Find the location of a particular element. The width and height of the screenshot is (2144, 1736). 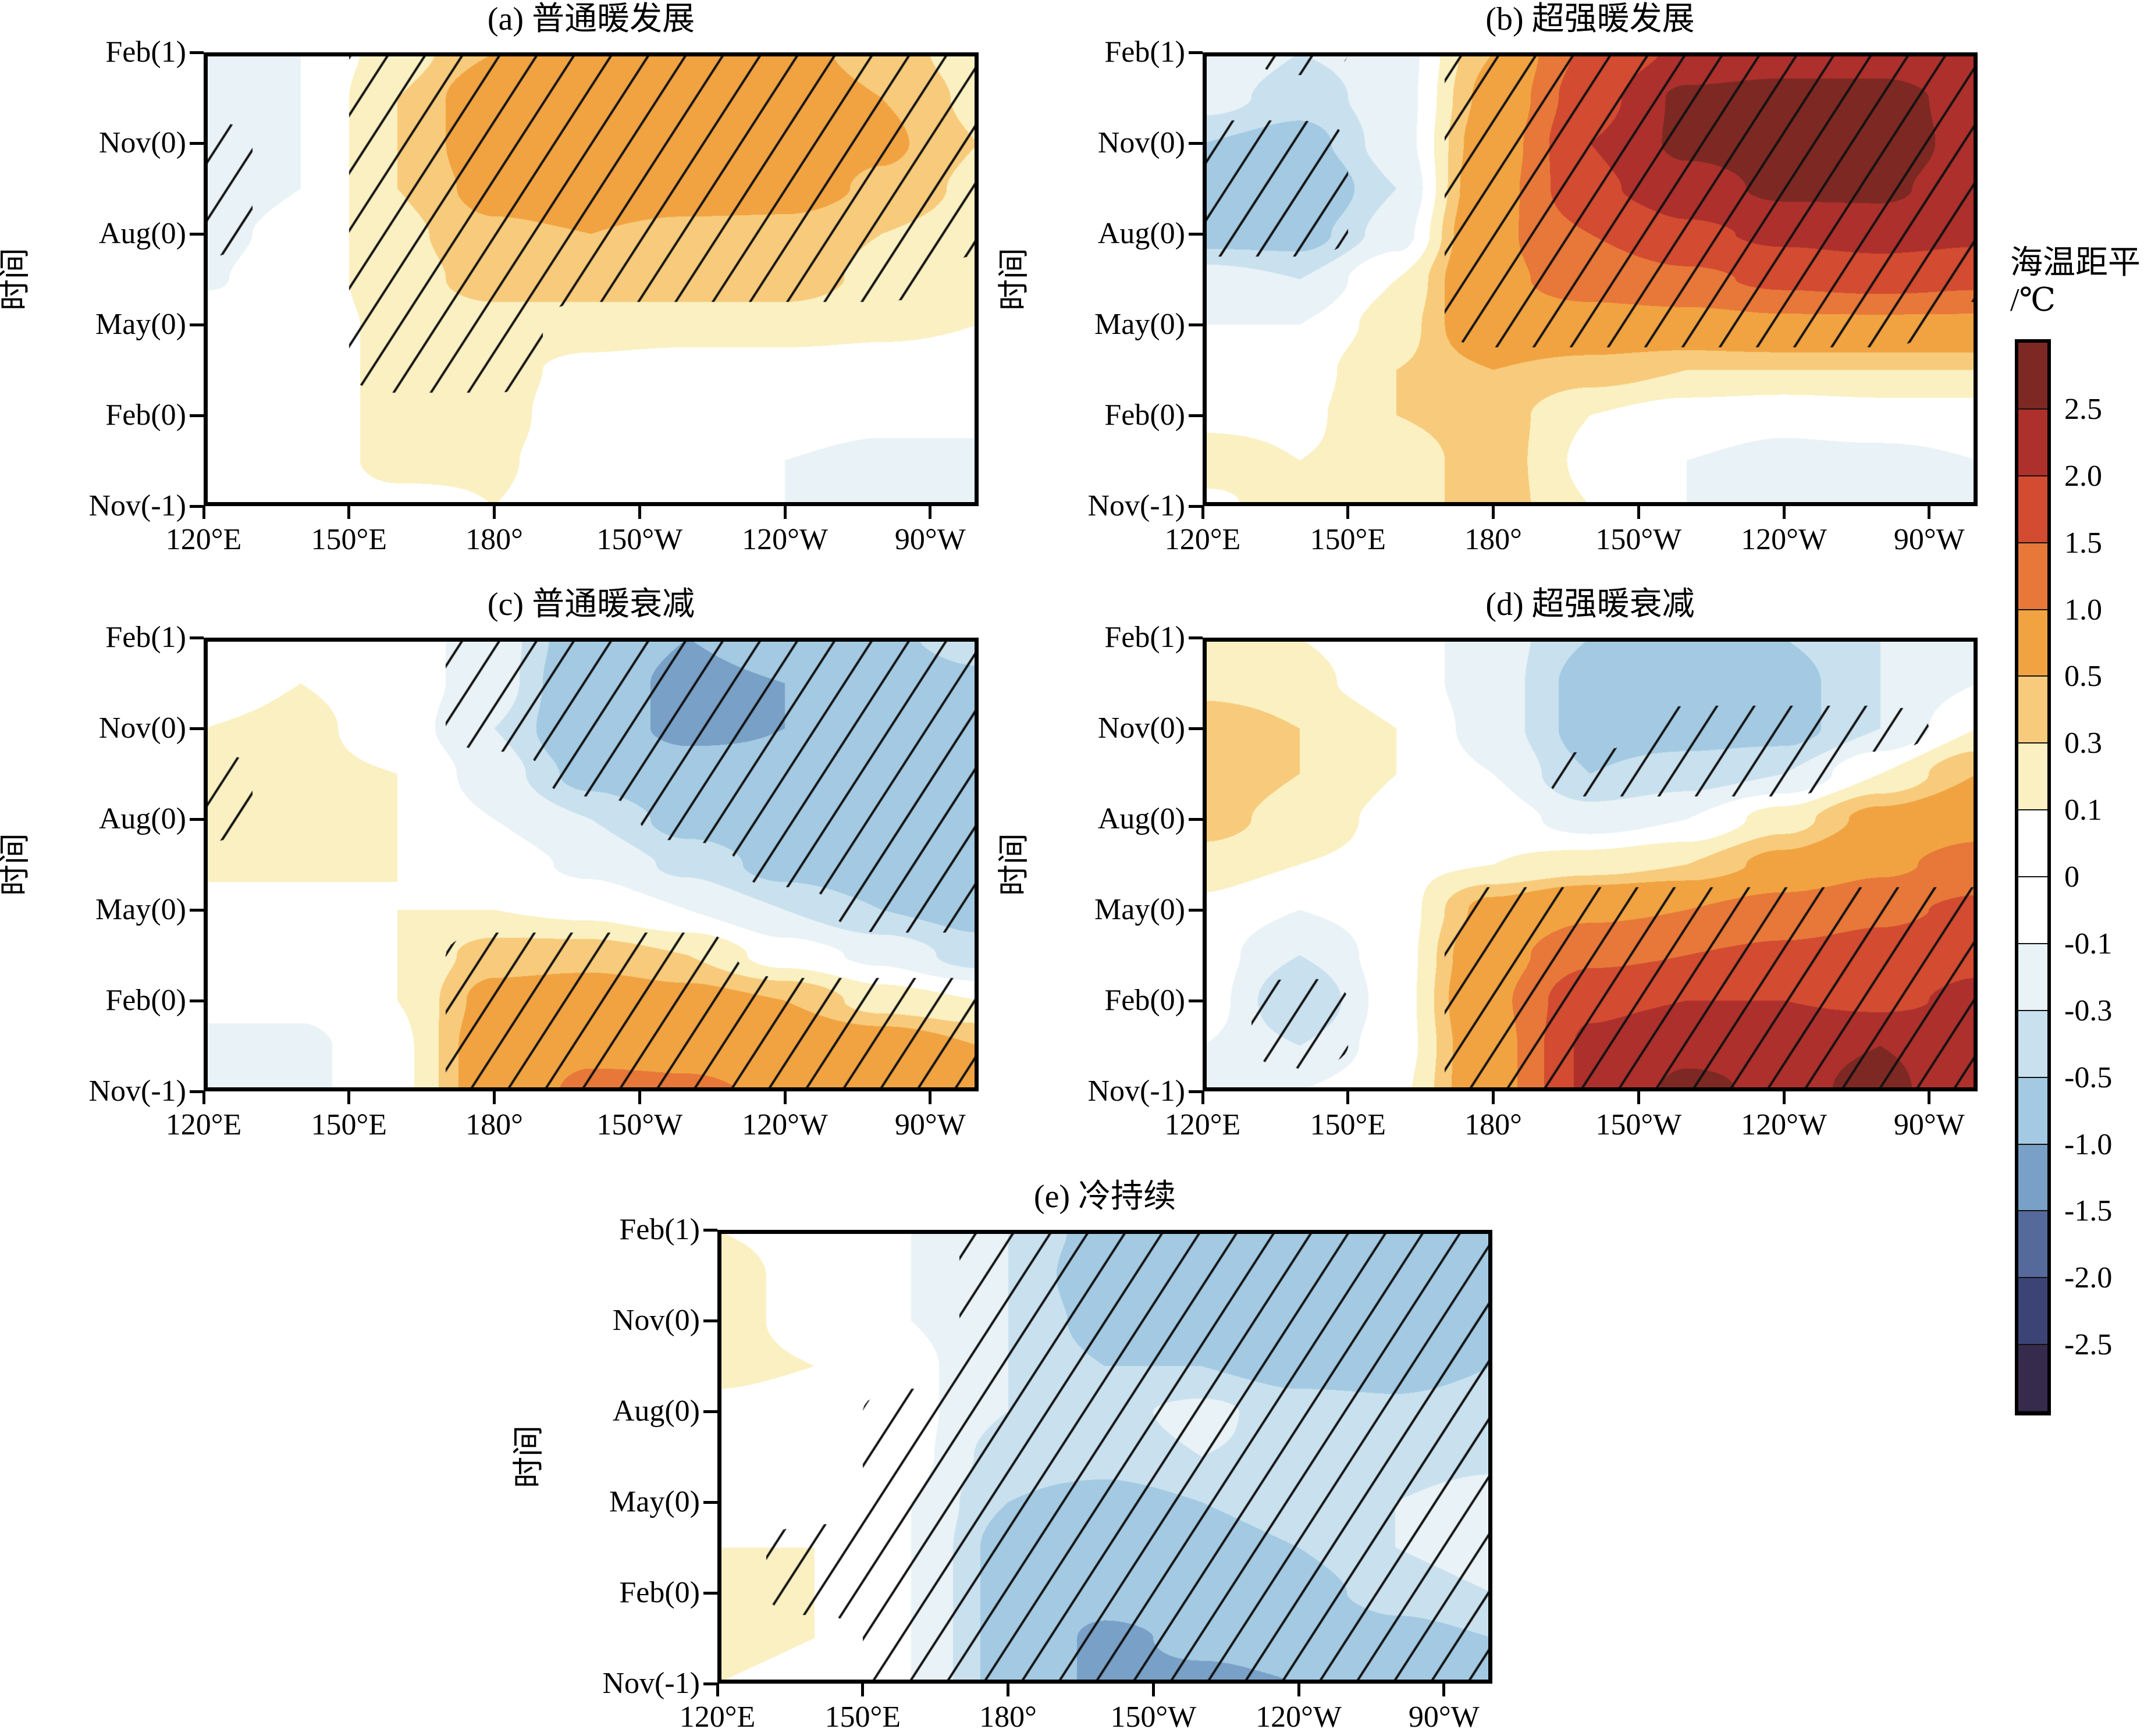

colorbar-tick-label: -2.0 is located at coordinates (2088, 1278).